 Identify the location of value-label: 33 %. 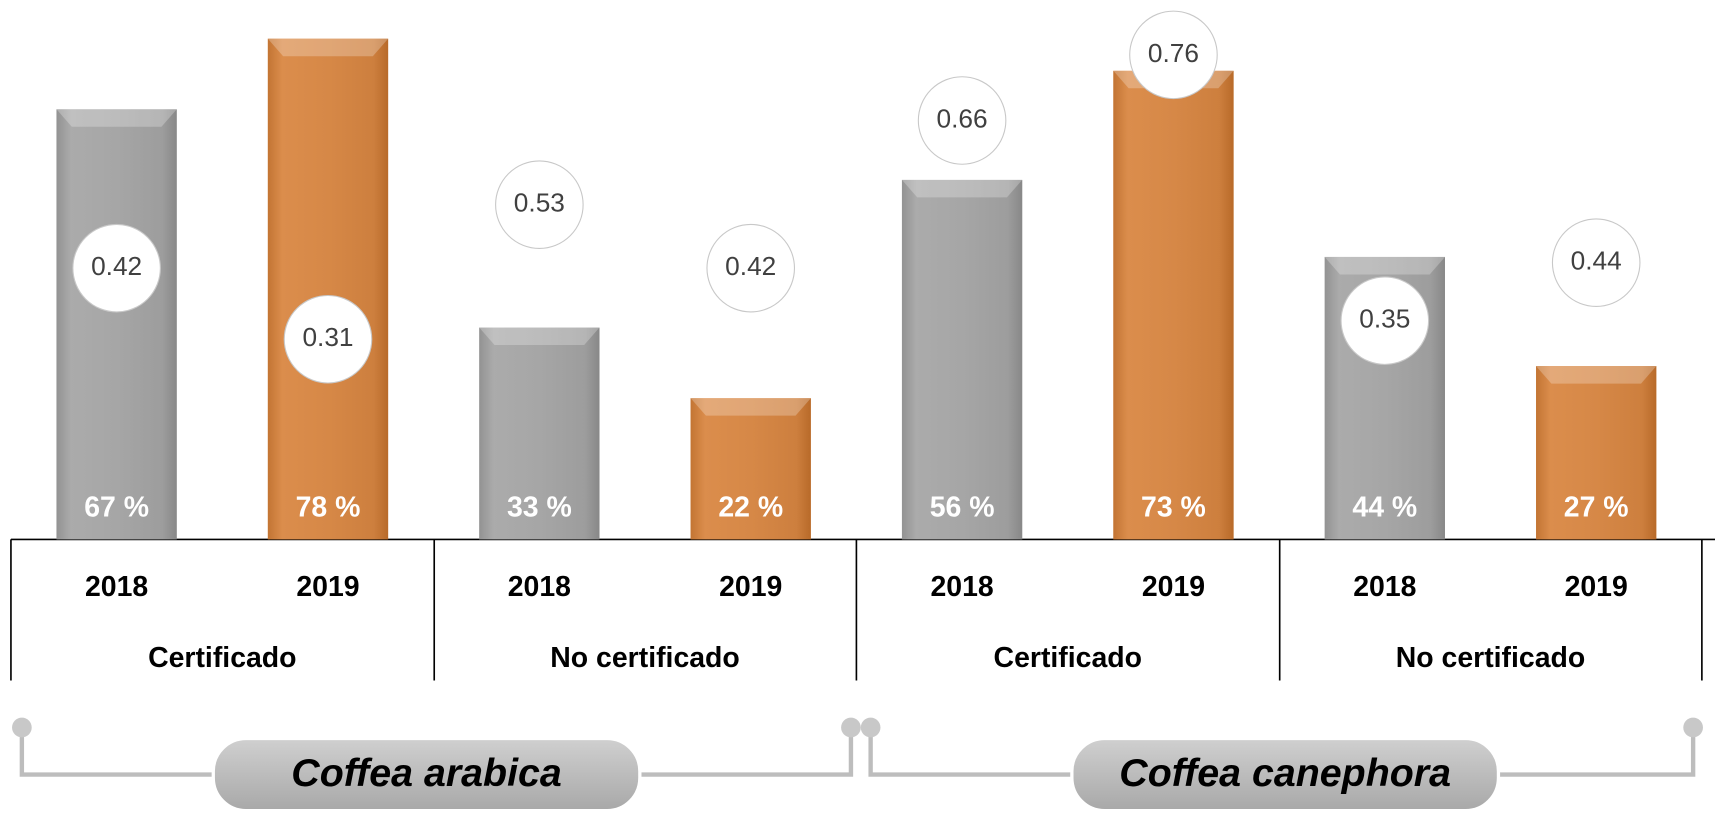
(539, 507).